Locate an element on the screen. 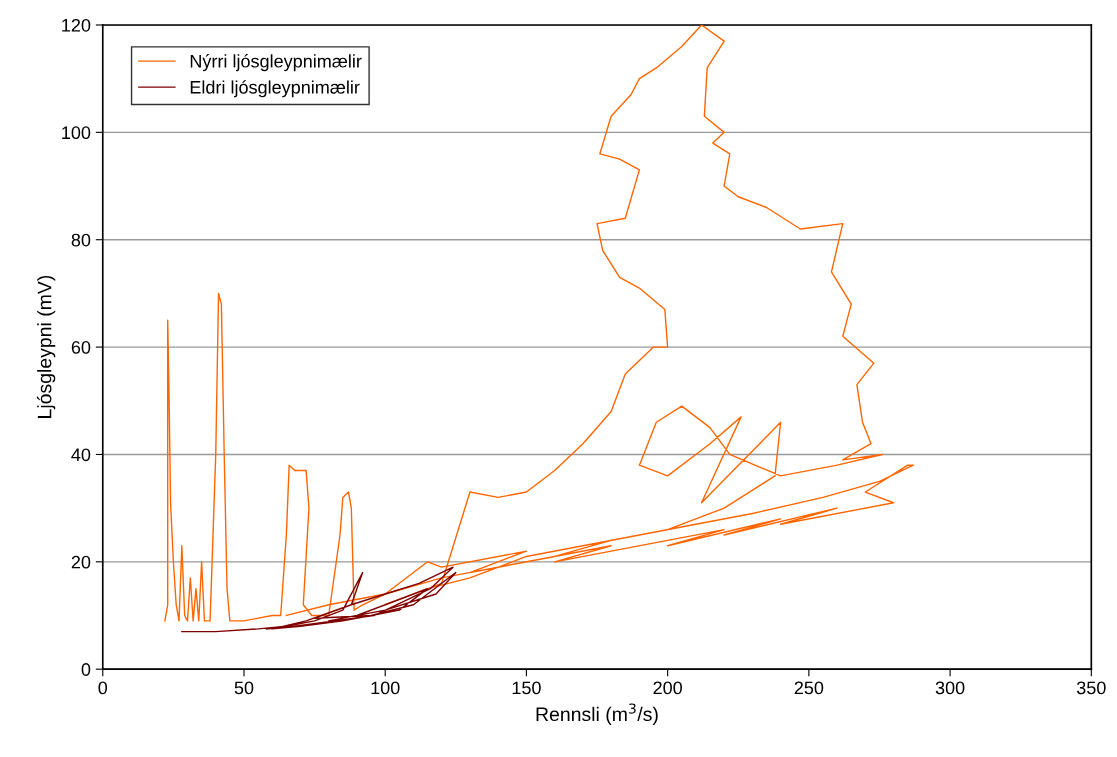  x-tick-label: 200 is located at coordinates (667, 688).